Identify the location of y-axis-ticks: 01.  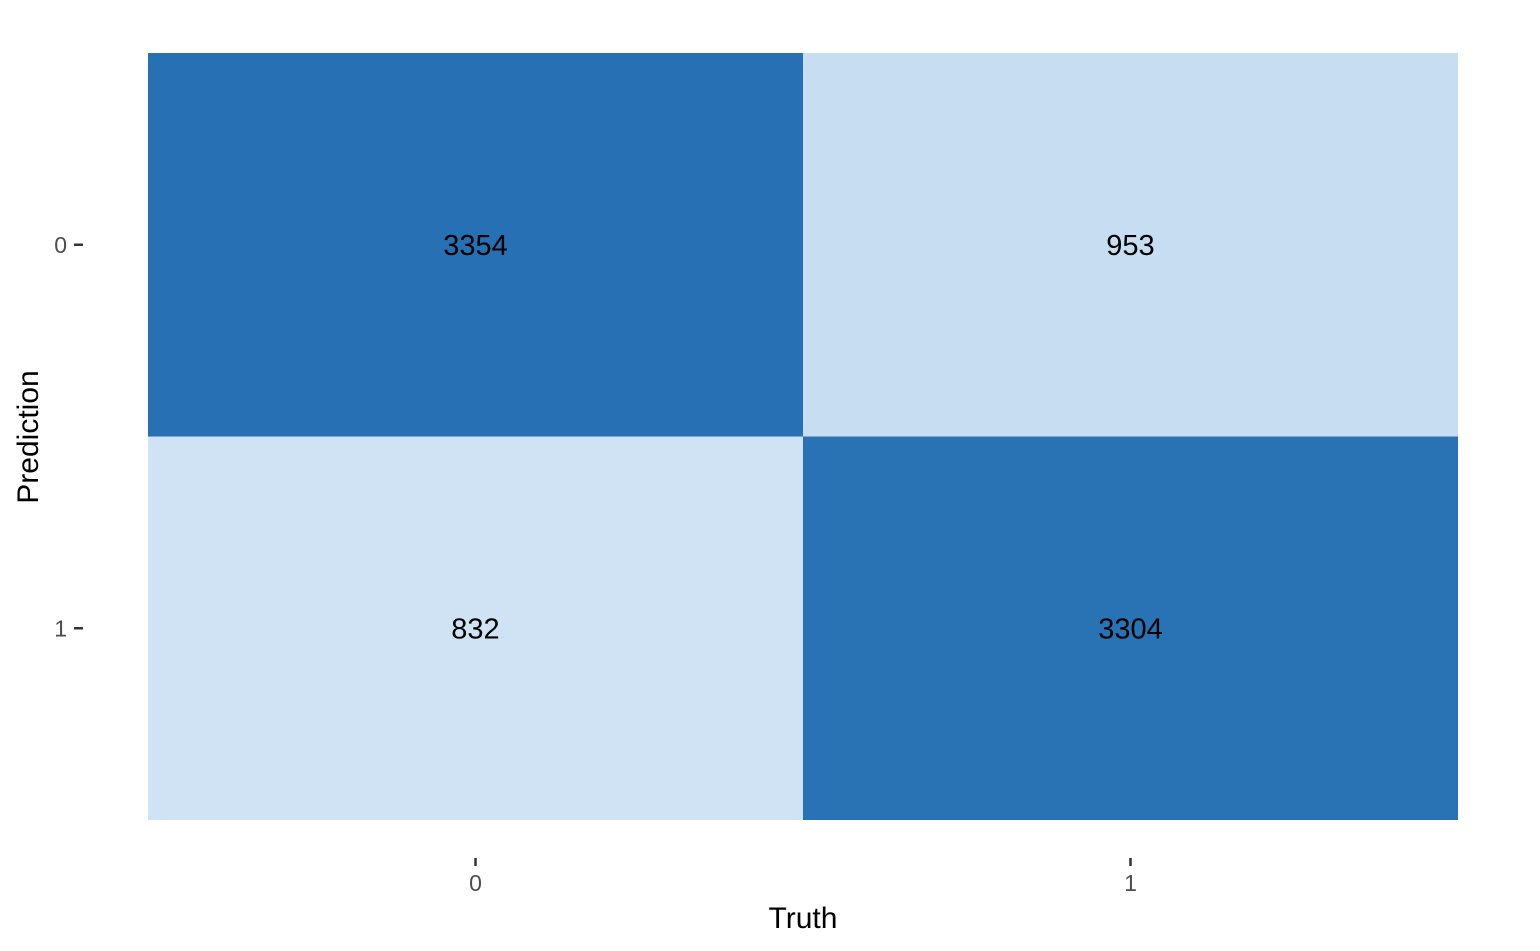
(68, 436).